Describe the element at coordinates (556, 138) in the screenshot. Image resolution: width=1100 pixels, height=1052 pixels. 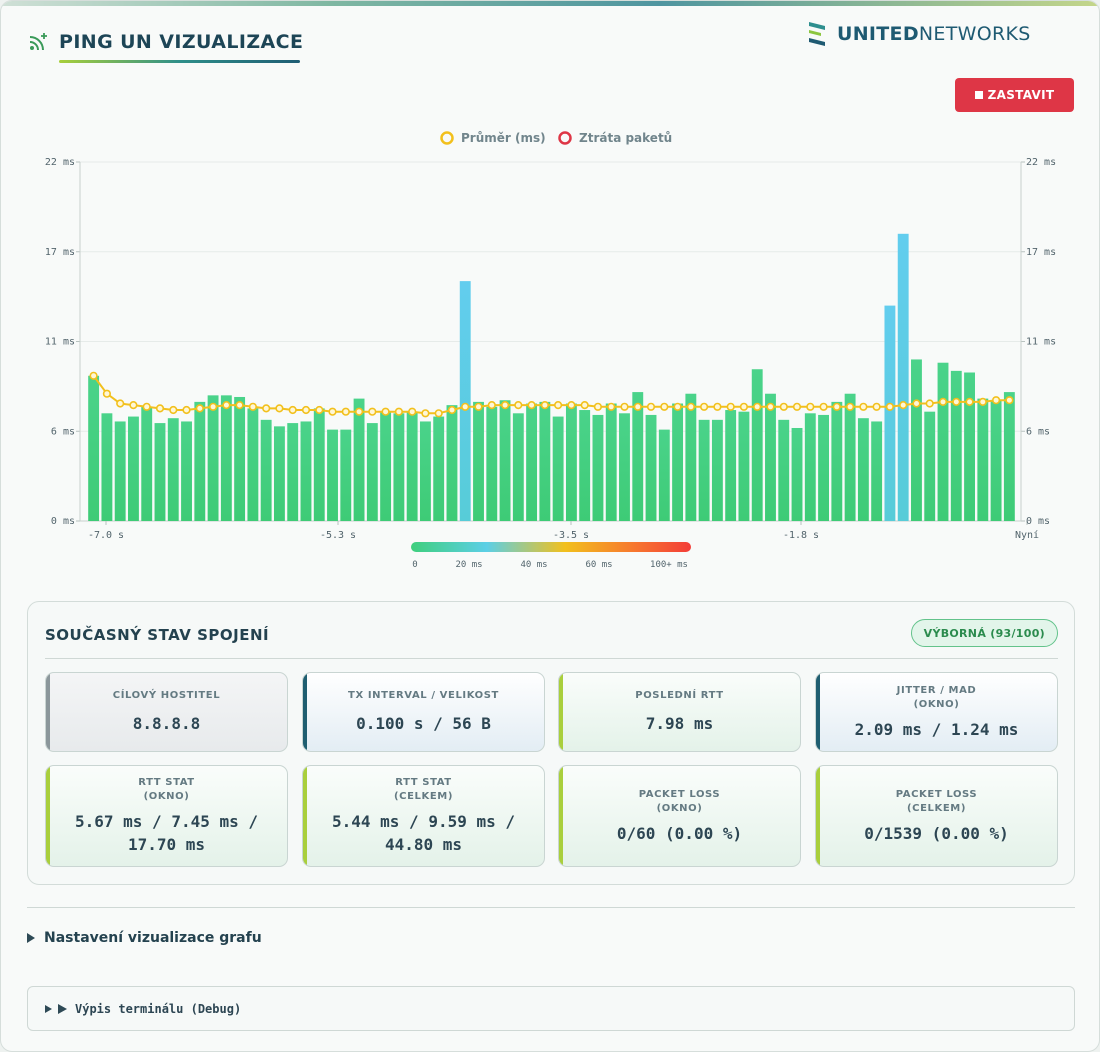
I see `chart-legend: Průměr (ms) Ztráta paketů` at that location.